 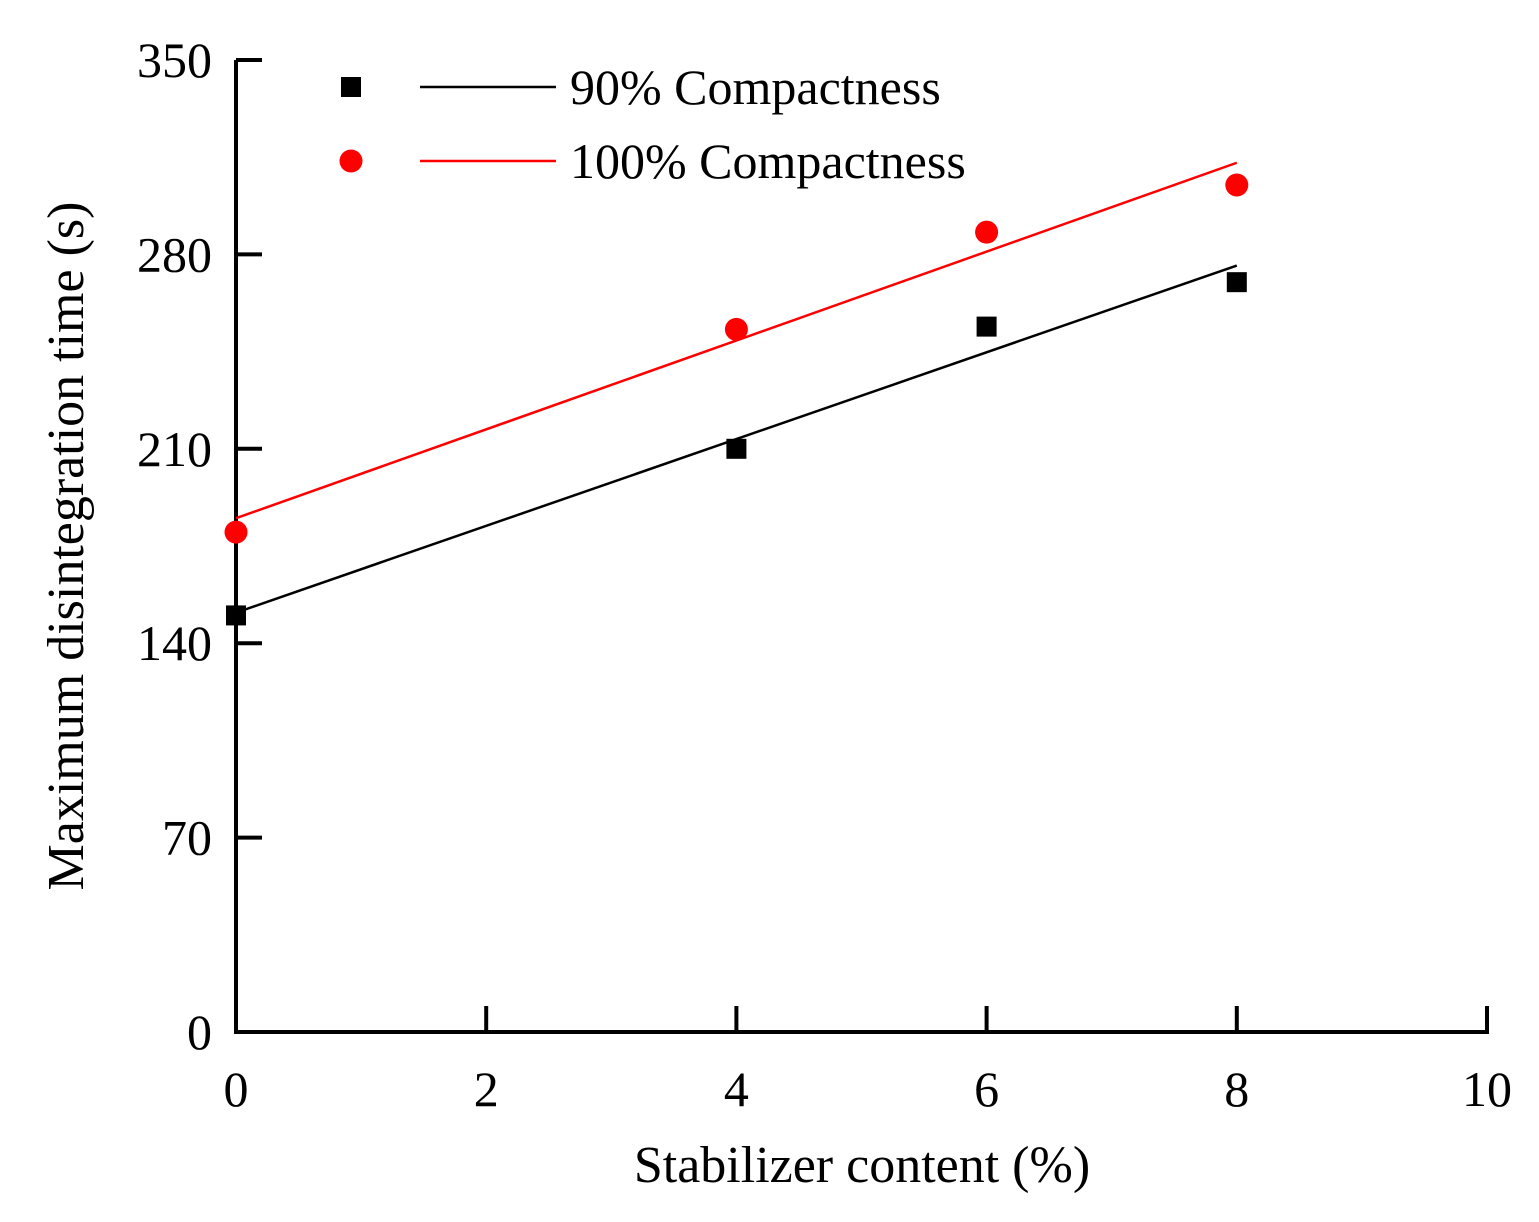 What do you see at coordinates (736, 1089) in the screenshot?
I see `x-tick-label: 4` at bounding box center [736, 1089].